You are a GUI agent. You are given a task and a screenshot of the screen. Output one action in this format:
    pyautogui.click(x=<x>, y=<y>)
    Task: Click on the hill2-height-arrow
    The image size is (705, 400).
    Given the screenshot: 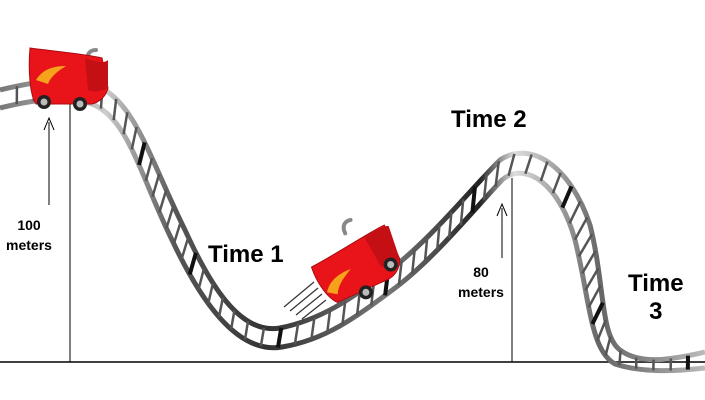 What is the action you would take?
    pyautogui.click(x=502, y=230)
    